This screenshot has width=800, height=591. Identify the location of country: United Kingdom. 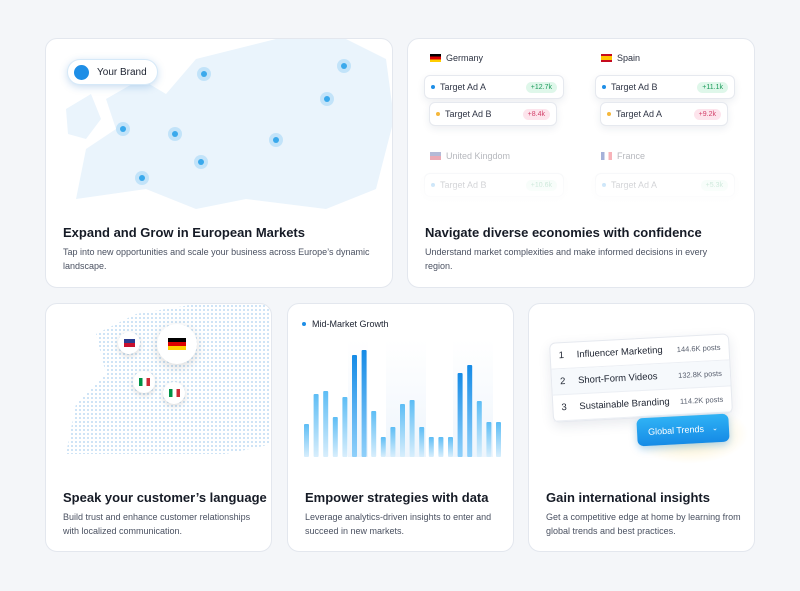
(470, 156).